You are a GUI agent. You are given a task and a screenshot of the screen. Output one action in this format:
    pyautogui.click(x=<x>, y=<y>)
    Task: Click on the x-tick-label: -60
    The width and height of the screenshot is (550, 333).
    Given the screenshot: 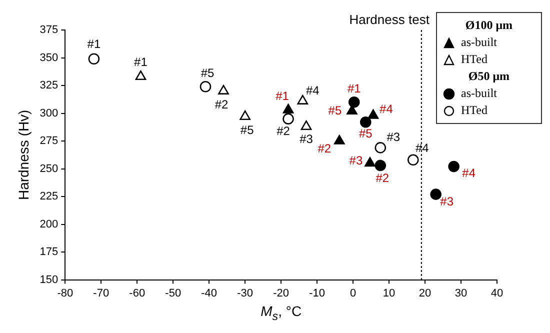 What is the action you would take?
    pyautogui.click(x=137, y=293)
    